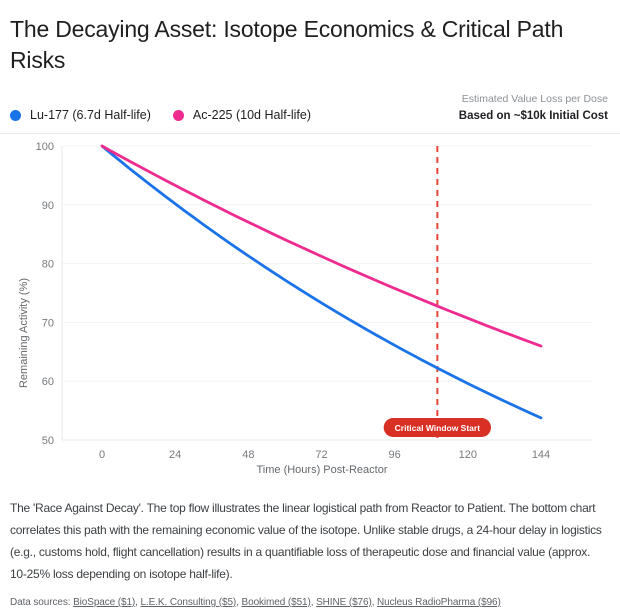  I want to click on header-divider, so click(310, 133).